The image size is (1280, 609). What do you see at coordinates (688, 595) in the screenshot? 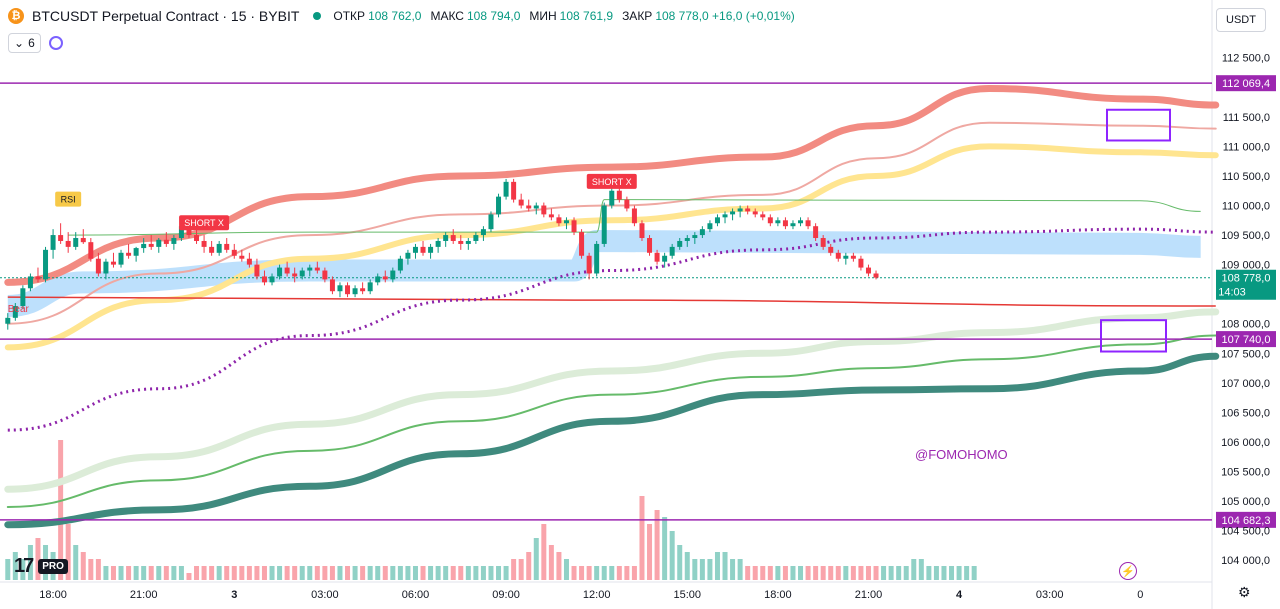
I see `x-tick-label: 15:00` at bounding box center [688, 595].